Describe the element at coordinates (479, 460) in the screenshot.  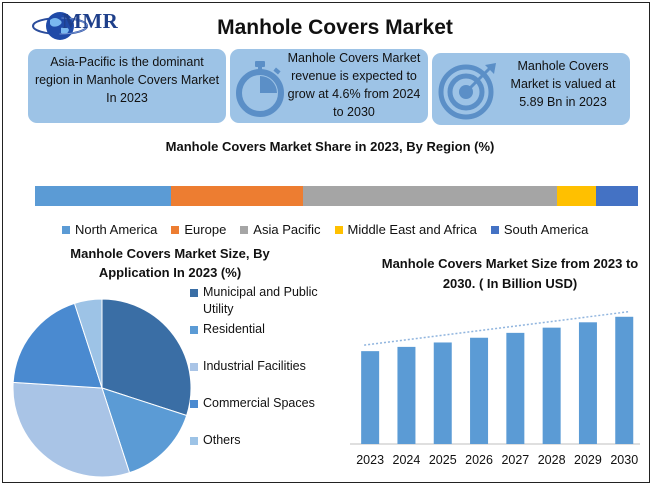
I see `x-tick-label: 2026` at that location.